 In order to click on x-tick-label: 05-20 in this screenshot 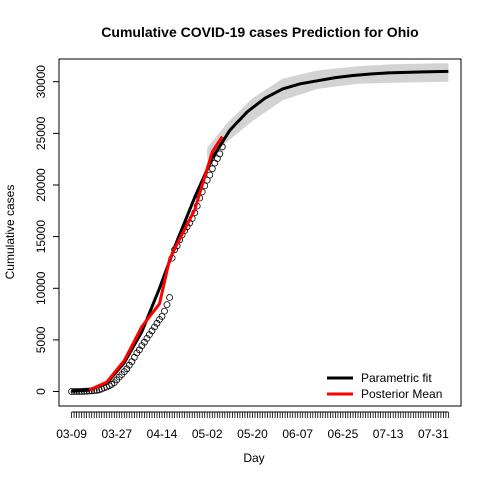, I will do `click(252, 434)`.